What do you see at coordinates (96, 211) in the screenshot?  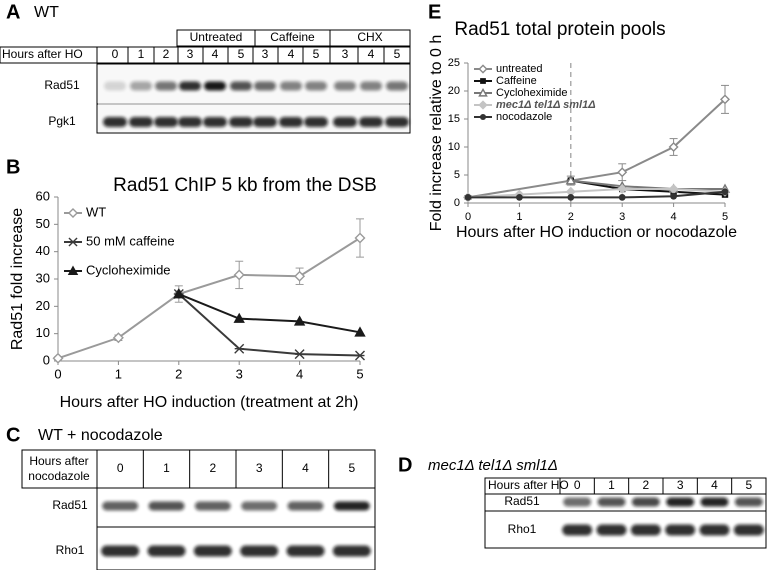 I see `legend-label: WT` at bounding box center [96, 211].